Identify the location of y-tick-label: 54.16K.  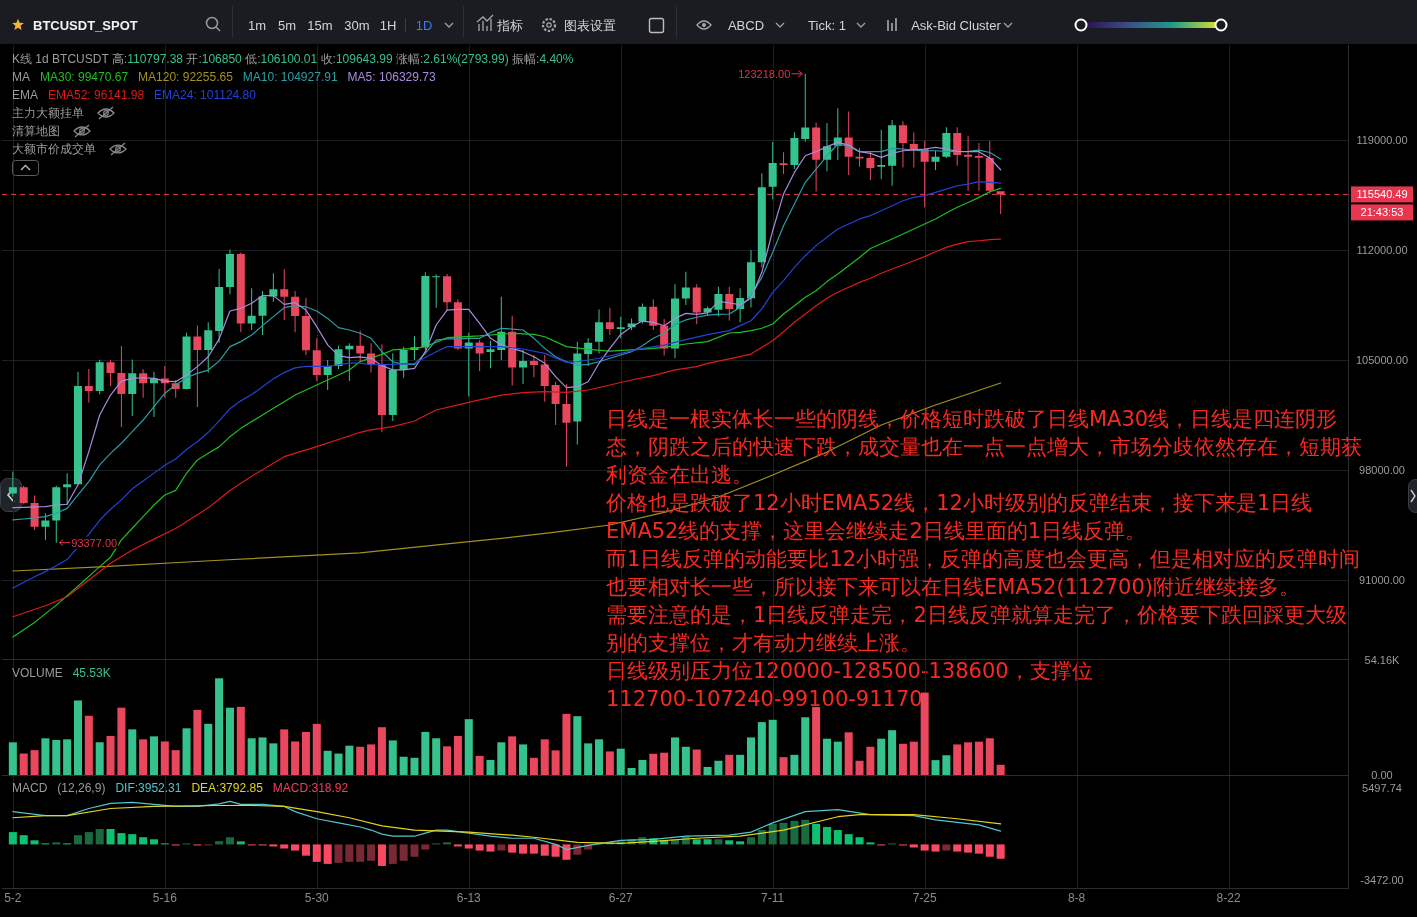
(1382, 660).